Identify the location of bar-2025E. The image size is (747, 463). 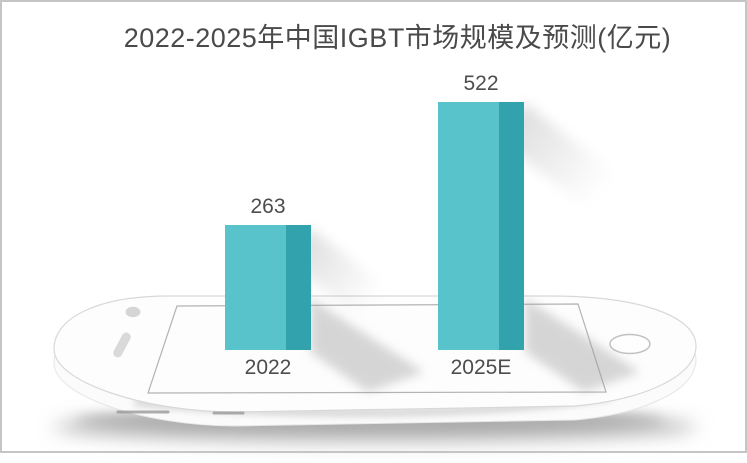
(481, 226).